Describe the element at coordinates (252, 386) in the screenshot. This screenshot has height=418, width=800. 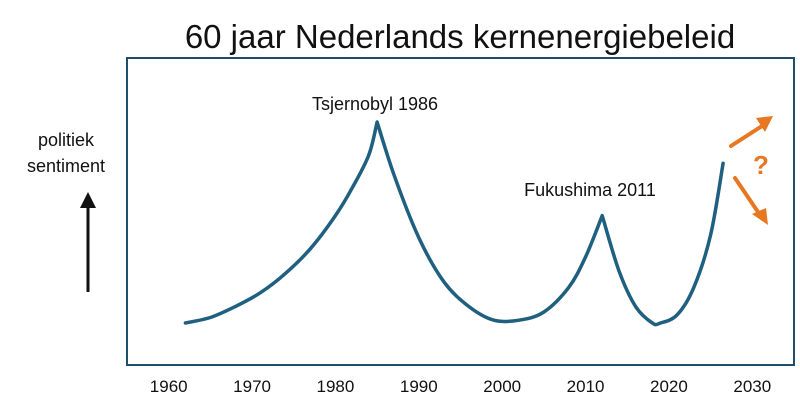
I see `x-tick-label: 1970` at that location.